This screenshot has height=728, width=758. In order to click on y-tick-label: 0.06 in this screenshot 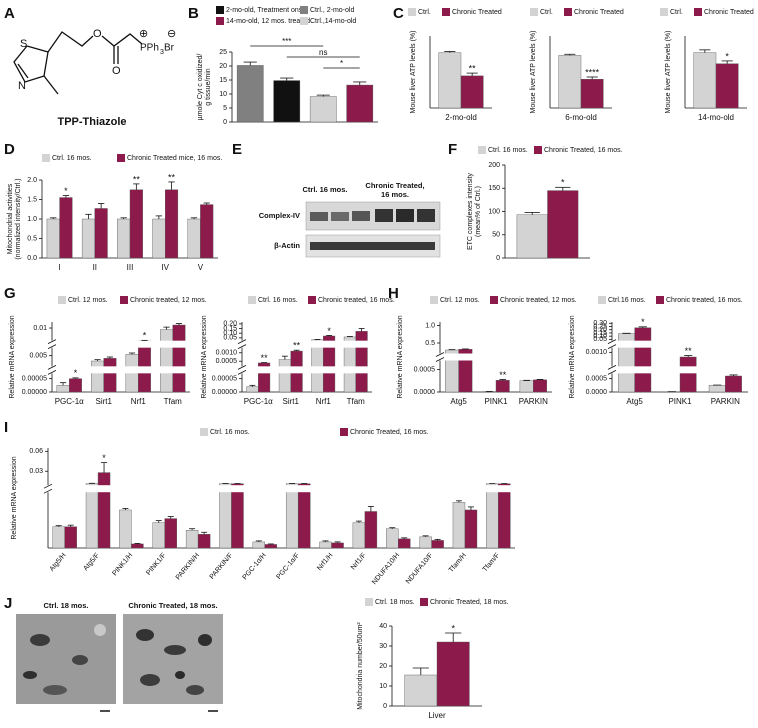, I will do `click(36, 451)`.